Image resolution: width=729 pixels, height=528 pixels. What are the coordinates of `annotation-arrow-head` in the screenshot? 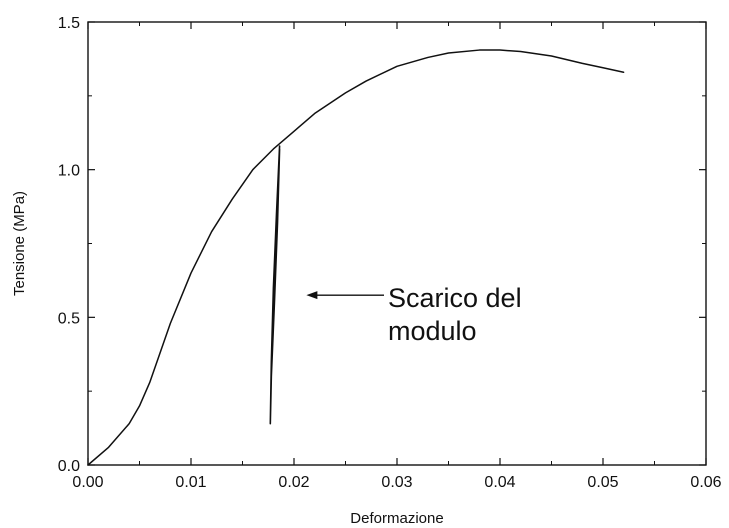 It's located at (312, 295).